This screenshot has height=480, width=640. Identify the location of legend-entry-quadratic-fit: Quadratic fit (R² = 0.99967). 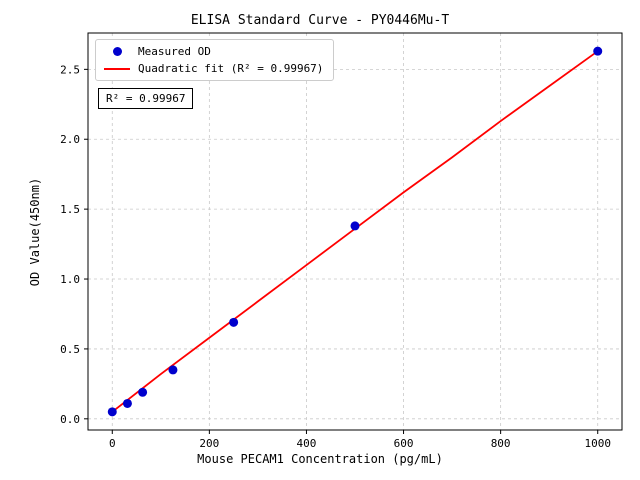
(213, 68).